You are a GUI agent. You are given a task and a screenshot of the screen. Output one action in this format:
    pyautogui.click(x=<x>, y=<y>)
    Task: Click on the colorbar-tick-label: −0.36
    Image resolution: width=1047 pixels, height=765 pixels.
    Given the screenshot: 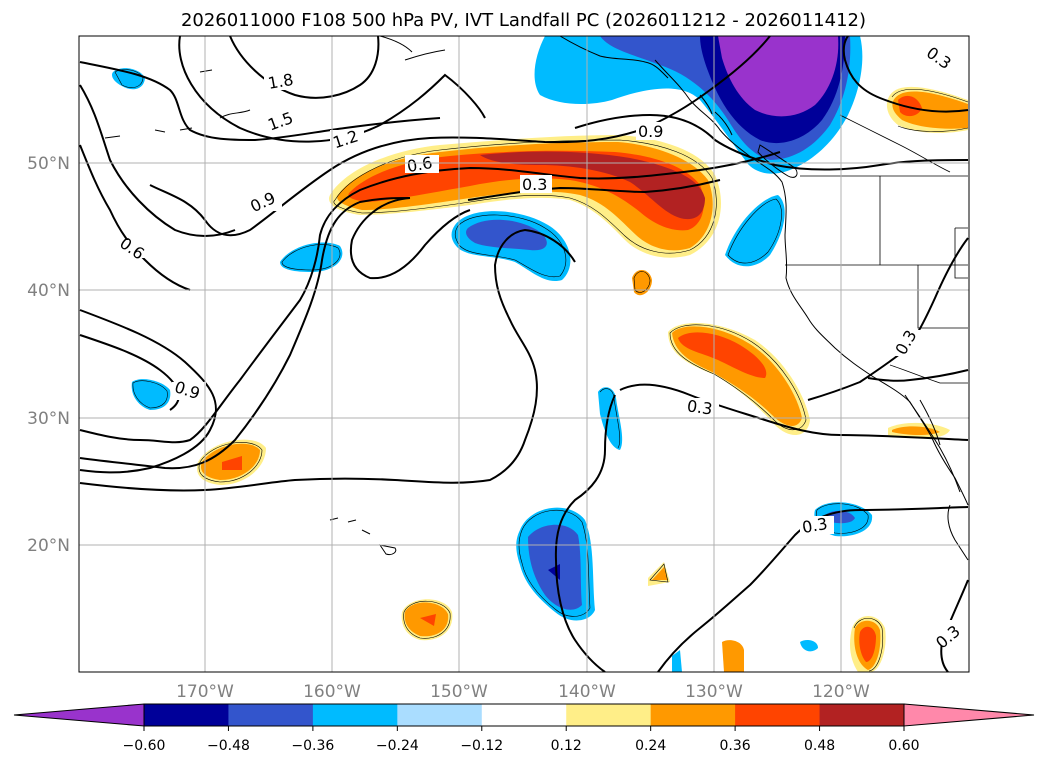 What is the action you would take?
    pyautogui.click(x=312, y=746)
    